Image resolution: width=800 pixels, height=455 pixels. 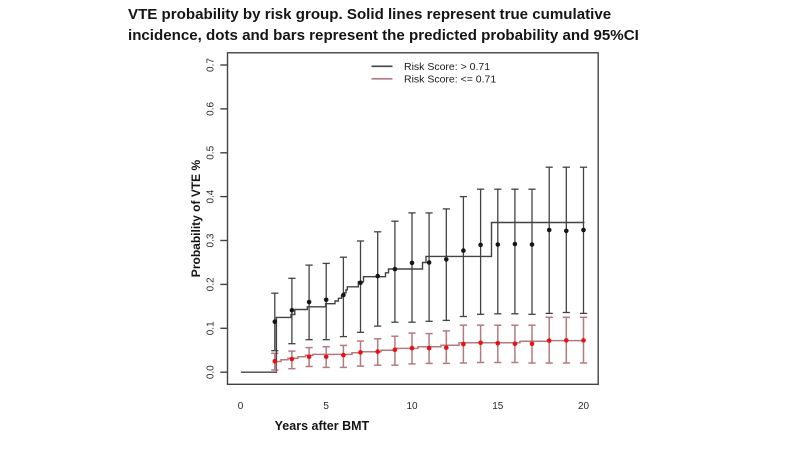 What do you see at coordinates (498, 406) in the screenshot?
I see `svg-text: 15` at bounding box center [498, 406].